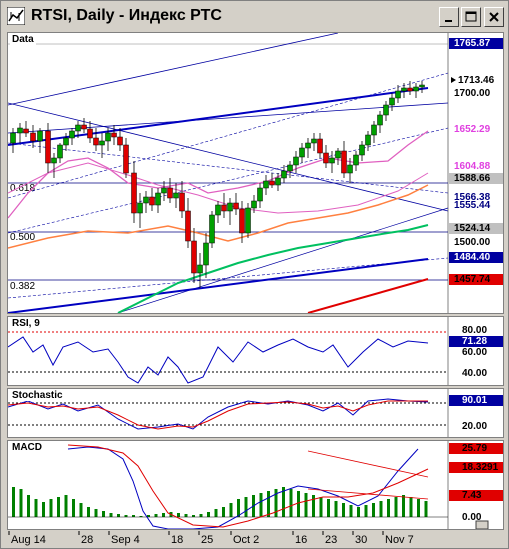 This screenshot has width=509, height=549. I want to click on price-tag-label: 1765.87, so click(472, 43).